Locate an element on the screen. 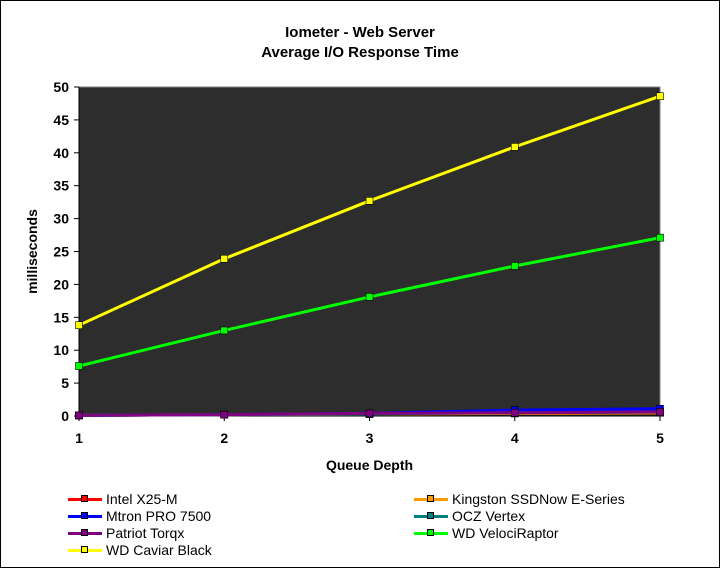 The image size is (720, 568). legend-item: WD VelociRaptor is located at coordinates (486, 532).